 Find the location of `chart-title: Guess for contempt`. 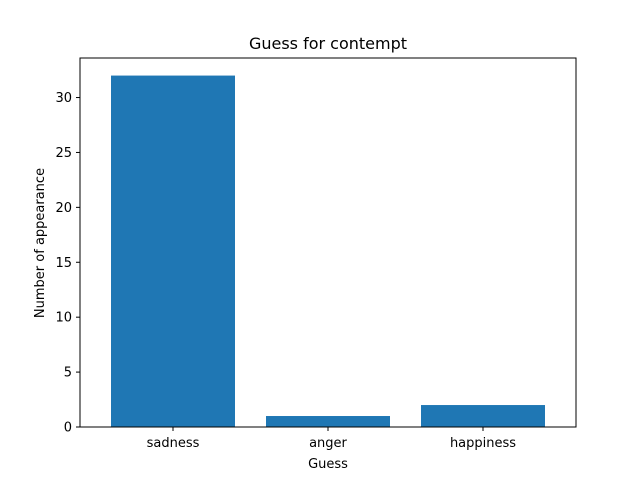

chart-title: Guess for contempt is located at coordinates (328, 43).